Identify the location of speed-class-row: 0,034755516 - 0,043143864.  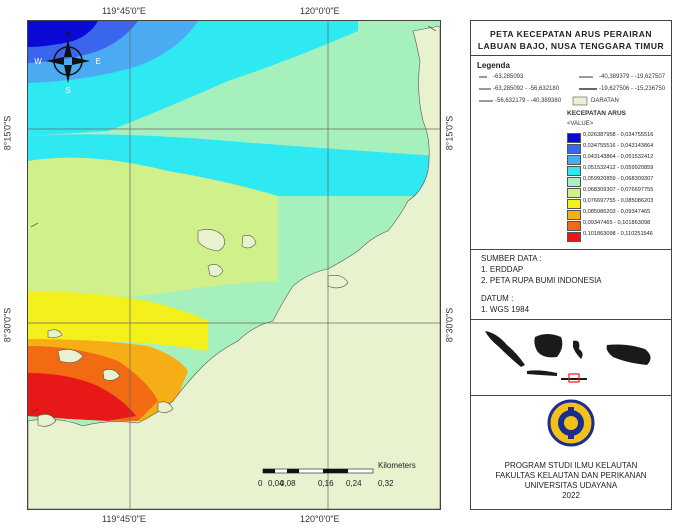
(617, 148).